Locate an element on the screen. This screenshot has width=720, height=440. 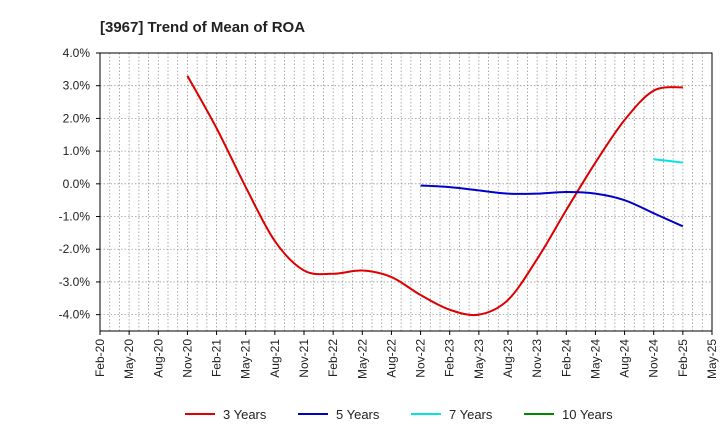
y-tick-label: 1.0% is located at coordinates (77, 151).